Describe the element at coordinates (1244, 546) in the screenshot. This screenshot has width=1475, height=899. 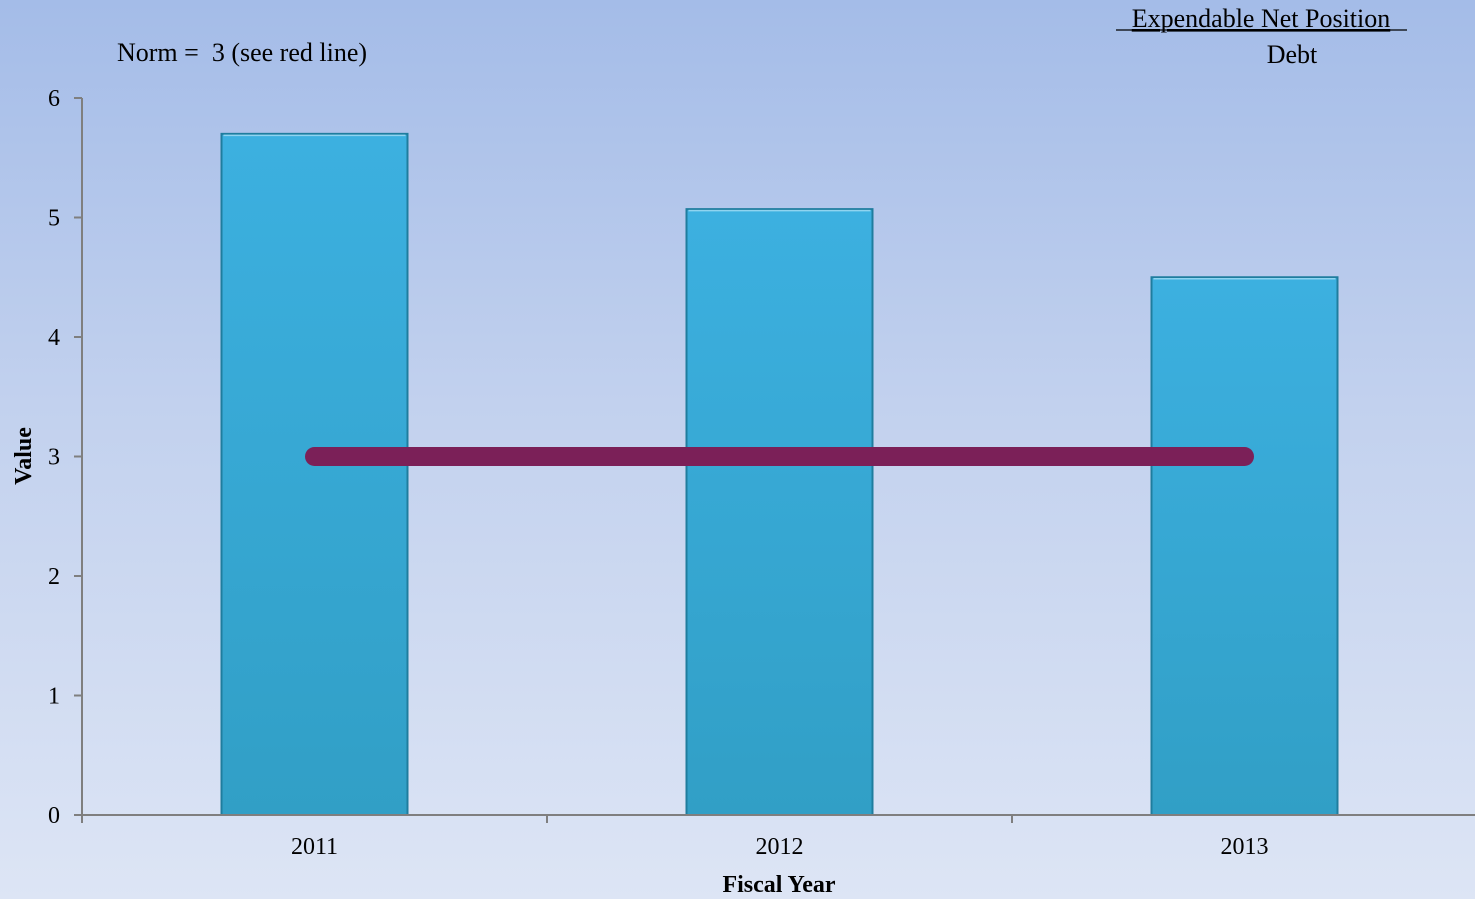
I see `bar-2013` at that location.